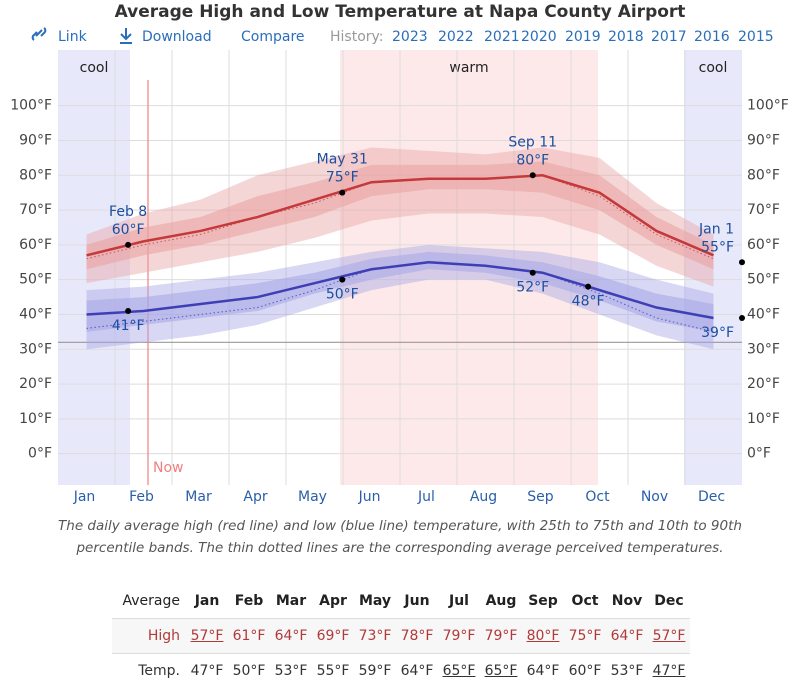 This screenshot has width=800, height=688. Describe the element at coordinates (207, 601) in the screenshot. I see `table-cell: Jan` at that location.